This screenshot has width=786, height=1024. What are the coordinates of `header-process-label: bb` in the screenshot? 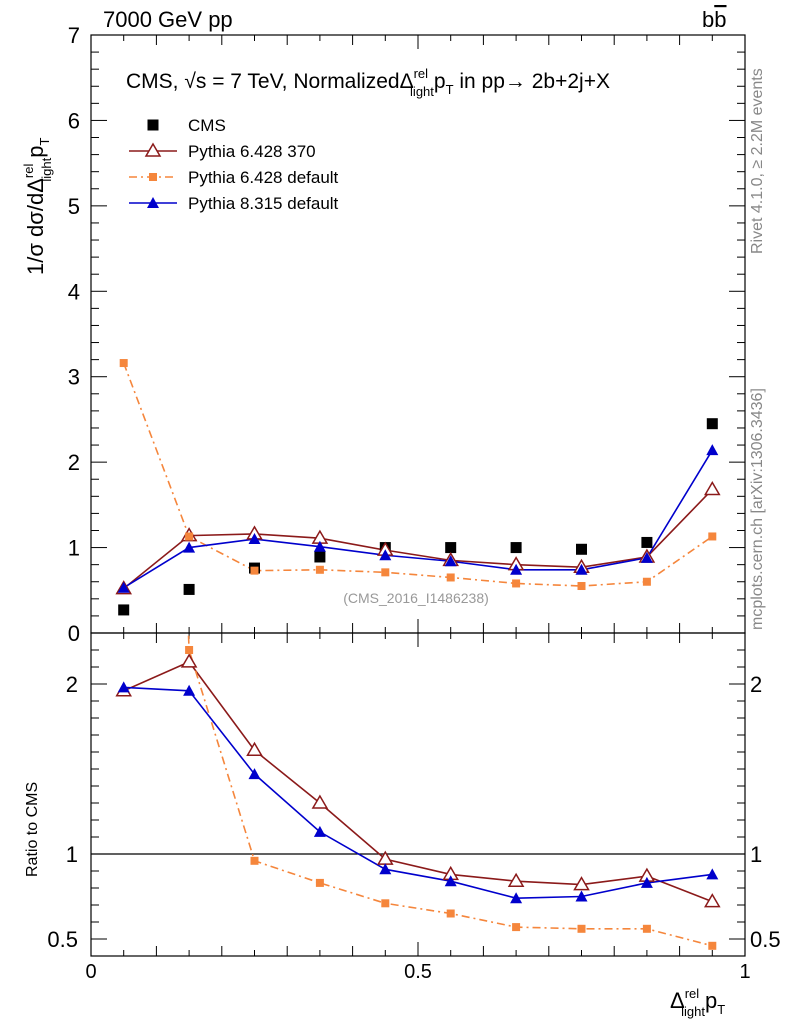 It's located at (714, 19).